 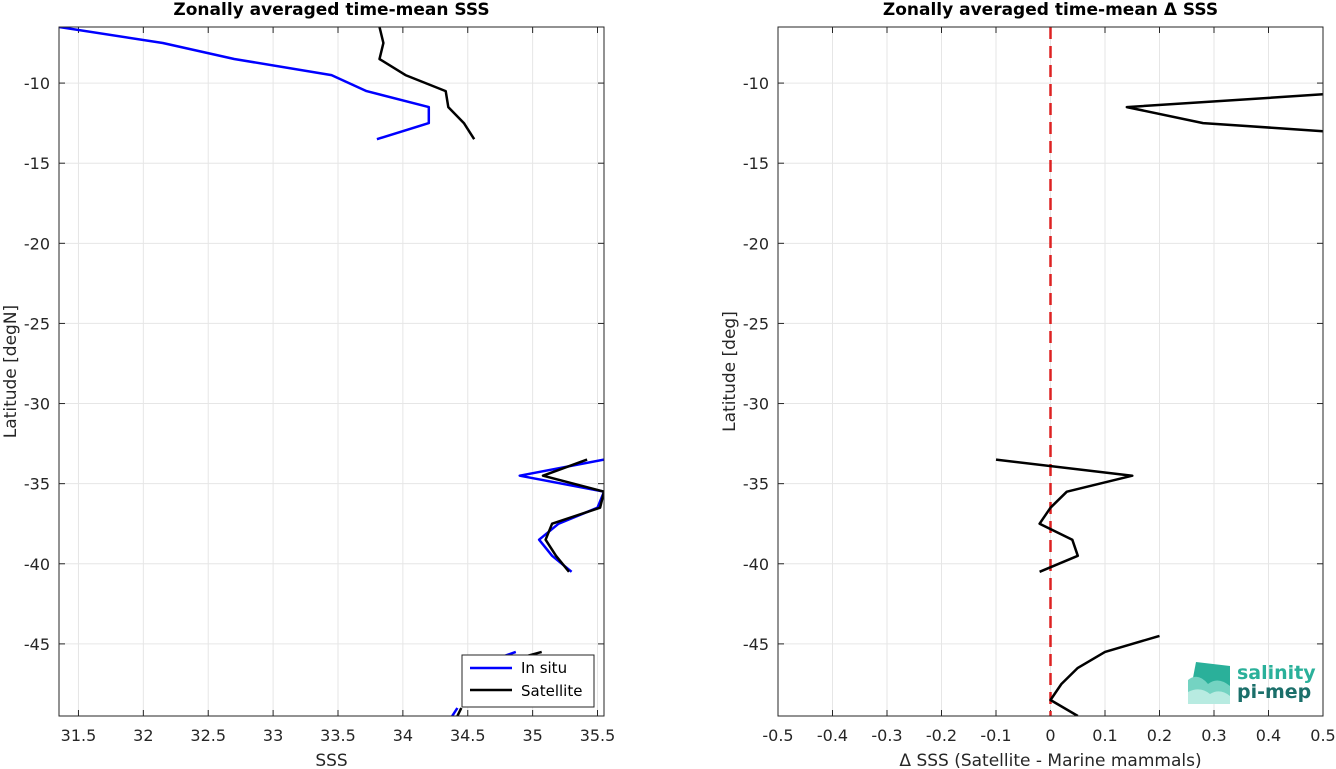 What do you see at coordinates (403, 735) in the screenshot?
I see `x-tick-label: 34` at bounding box center [403, 735].